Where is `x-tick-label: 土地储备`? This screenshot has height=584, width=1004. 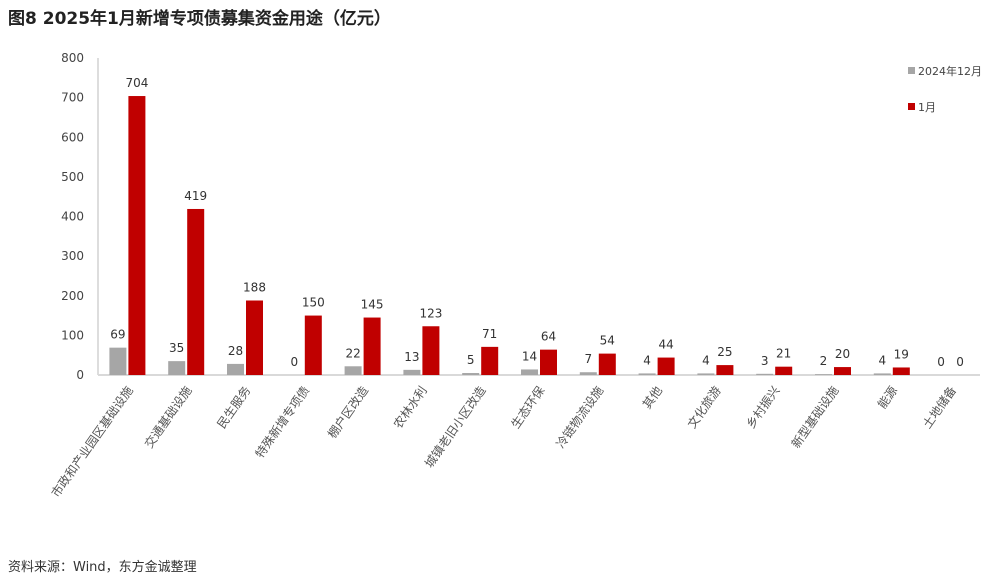
x-tick-label: 土地储备 is located at coordinates (939, 407).